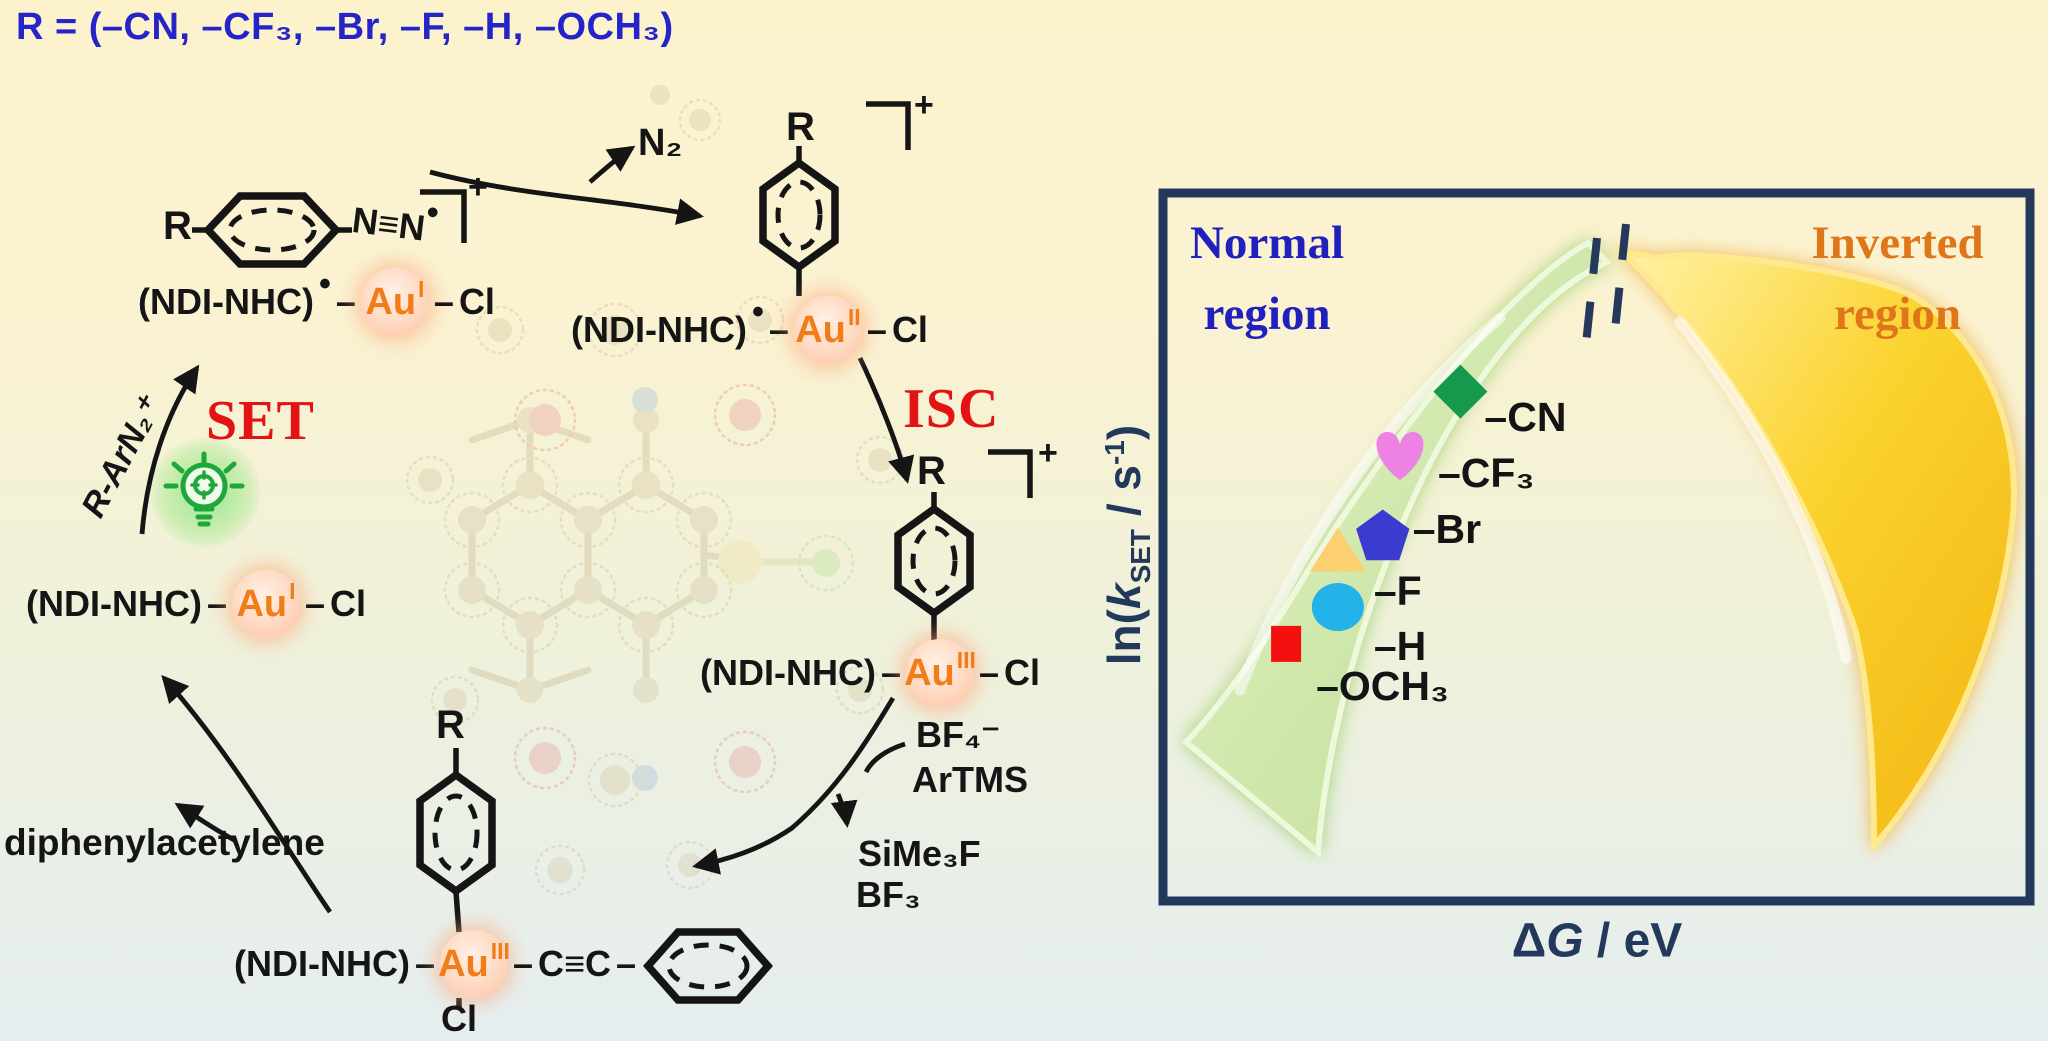  What do you see at coordinates (1124, 637) in the screenshot?
I see `ylabel-pre: ln(` at bounding box center [1124, 637].